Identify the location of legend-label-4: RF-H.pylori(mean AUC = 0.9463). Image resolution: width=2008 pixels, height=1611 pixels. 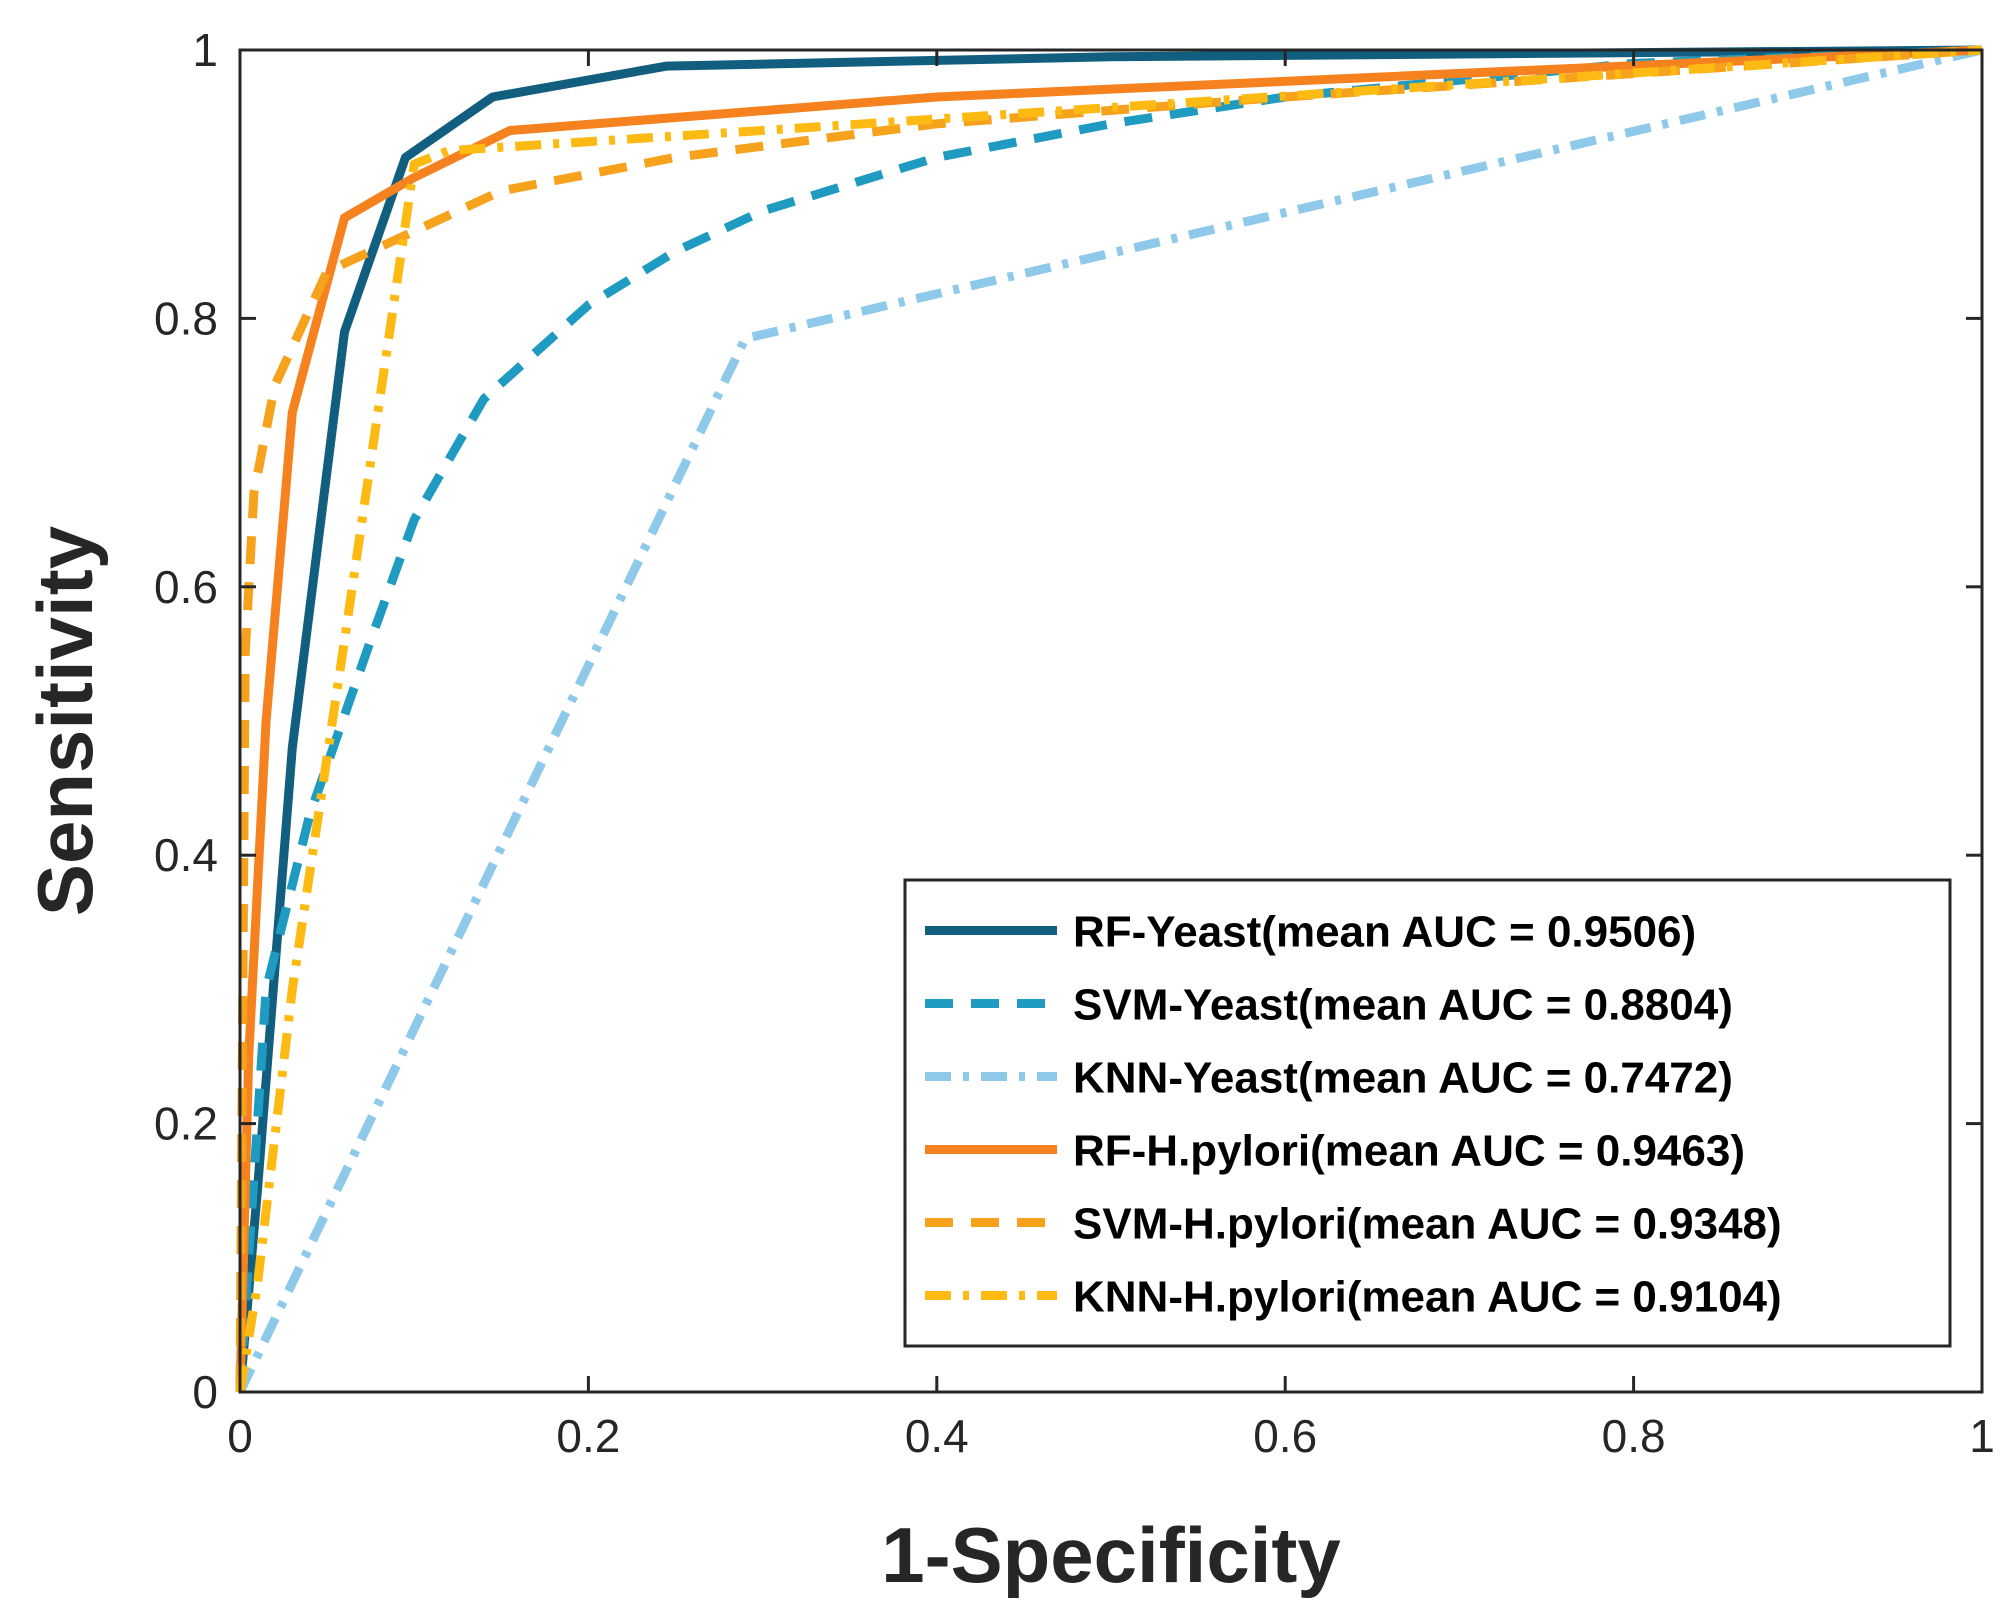
(1409, 1151).